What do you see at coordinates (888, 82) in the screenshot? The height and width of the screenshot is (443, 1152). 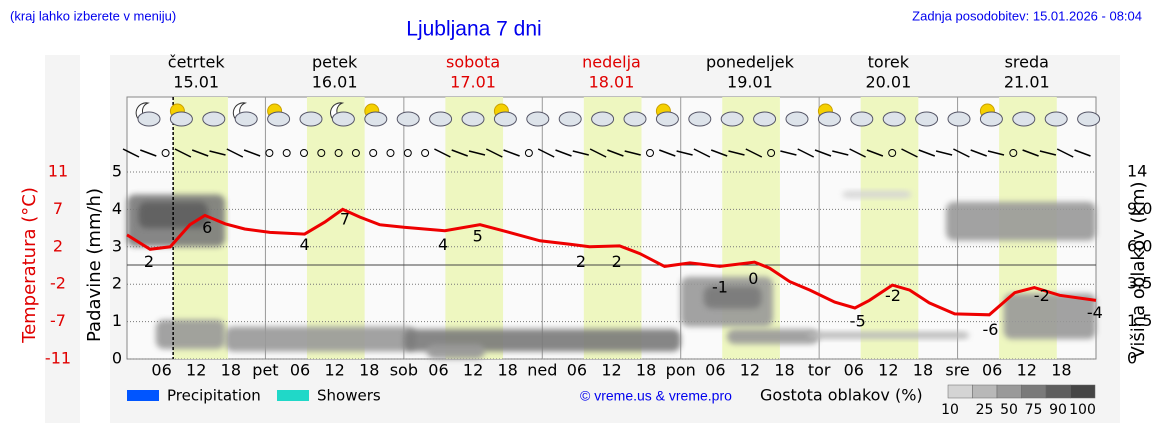 I see `day-date: 20.01` at bounding box center [888, 82].